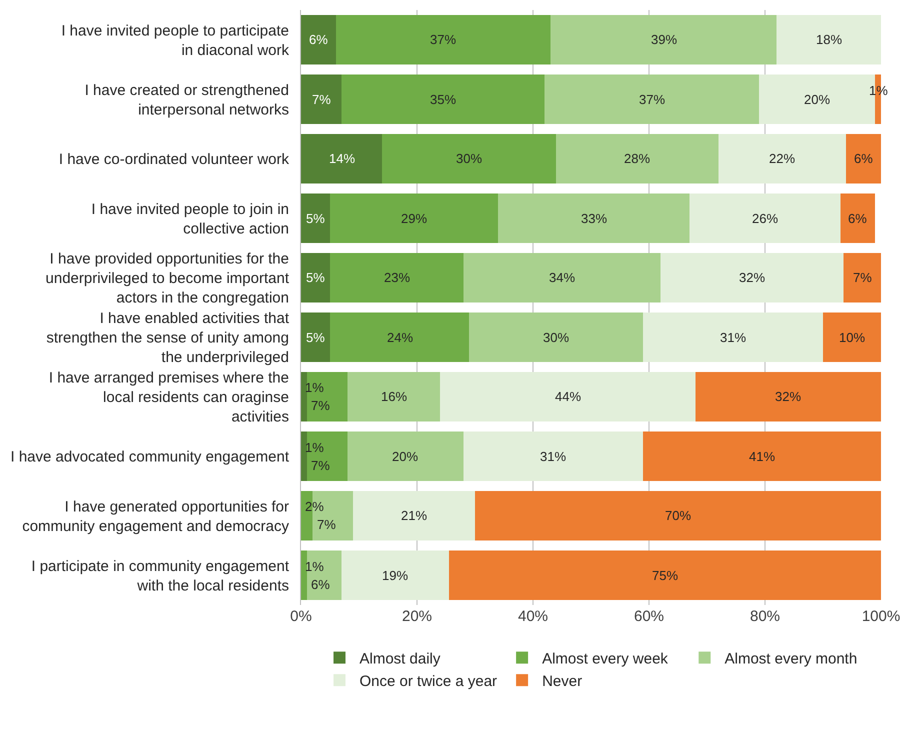  I want to click on data-label: 44%, so click(568, 396).